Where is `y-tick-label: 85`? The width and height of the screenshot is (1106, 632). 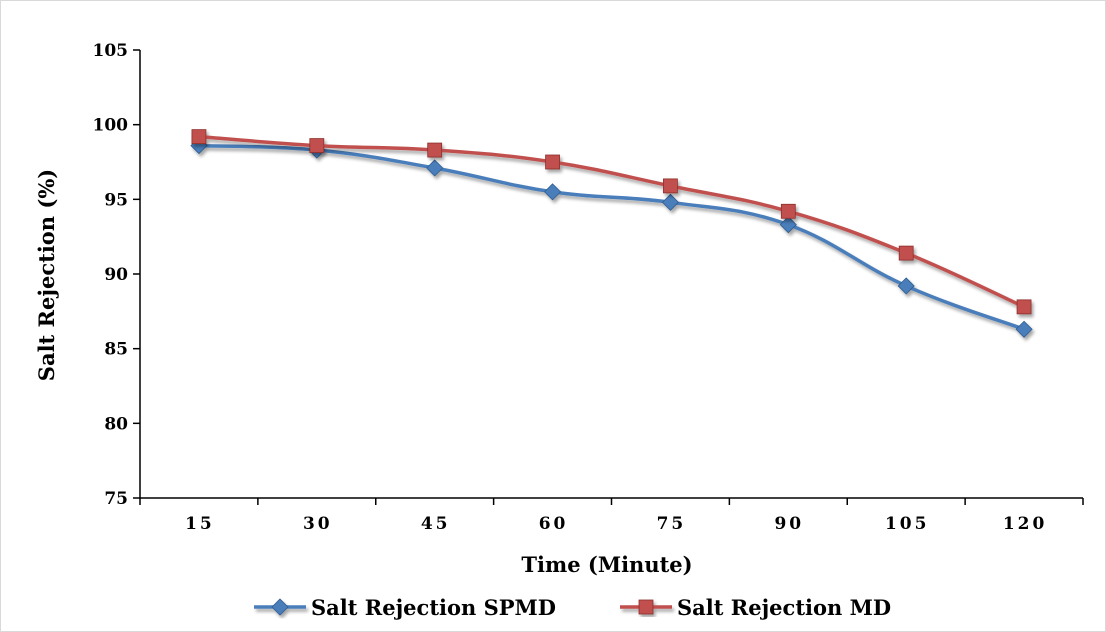
y-tick-label: 85 is located at coordinates (116, 350).